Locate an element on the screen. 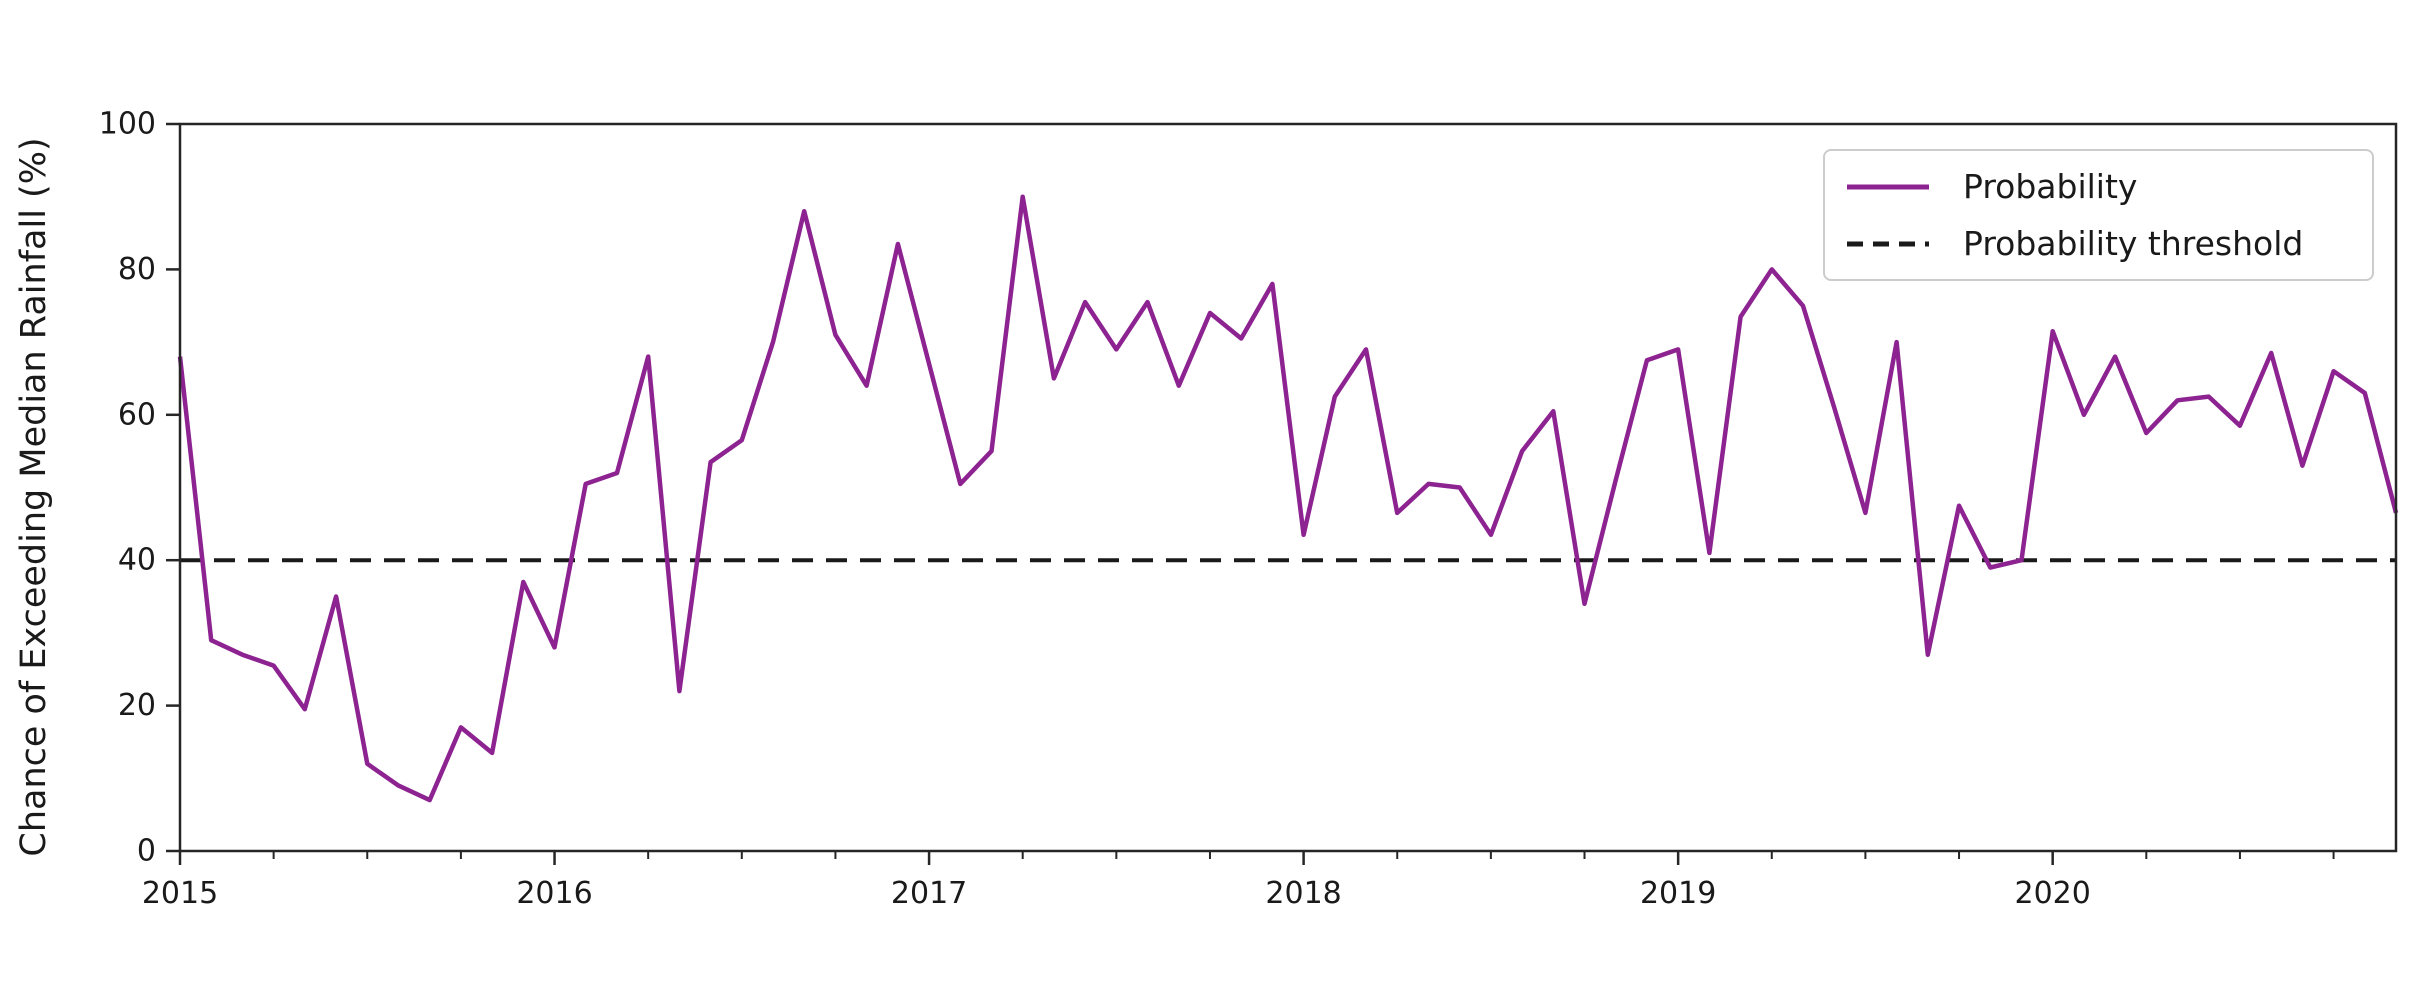 The image size is (2414, 994). y-axis-tick-label: 80 is located at coordinates (137, 269).